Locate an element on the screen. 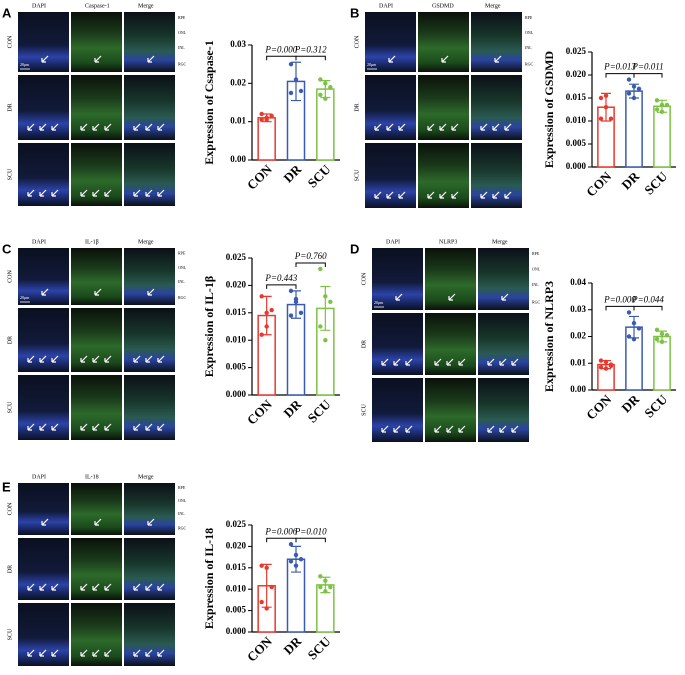 The height and width of the screenshot is (675, 685). scale-label: 20μm is located at coordinates (379, 302).